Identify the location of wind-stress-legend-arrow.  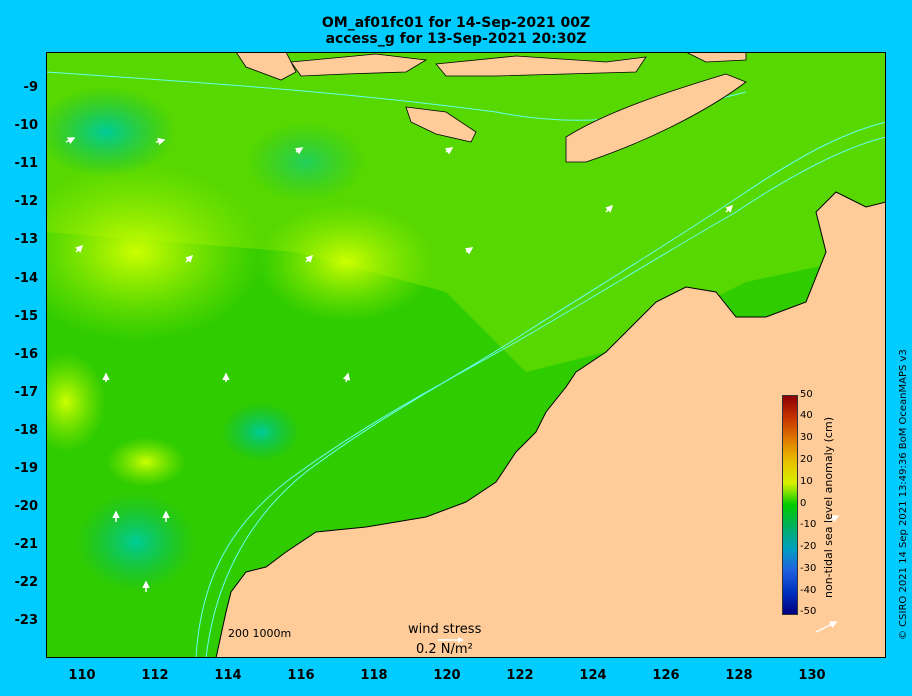
(451, 640).